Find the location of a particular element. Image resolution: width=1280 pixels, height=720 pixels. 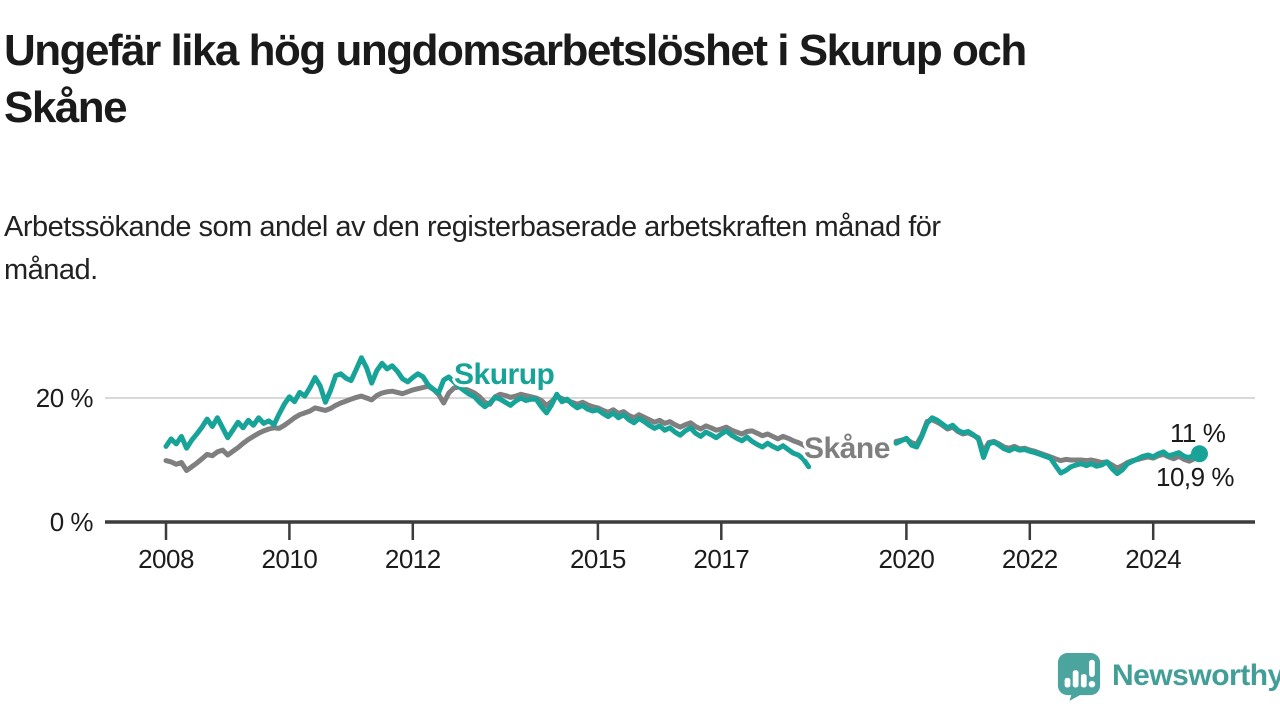

newsworthy-logo: Newsworthy is located at coordinates (1168, 676).